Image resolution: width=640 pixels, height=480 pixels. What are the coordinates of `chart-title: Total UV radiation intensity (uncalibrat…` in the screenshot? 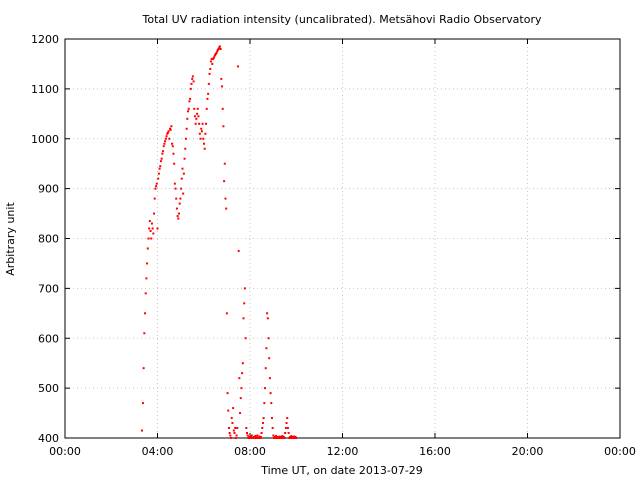 It's located at (342, 19).